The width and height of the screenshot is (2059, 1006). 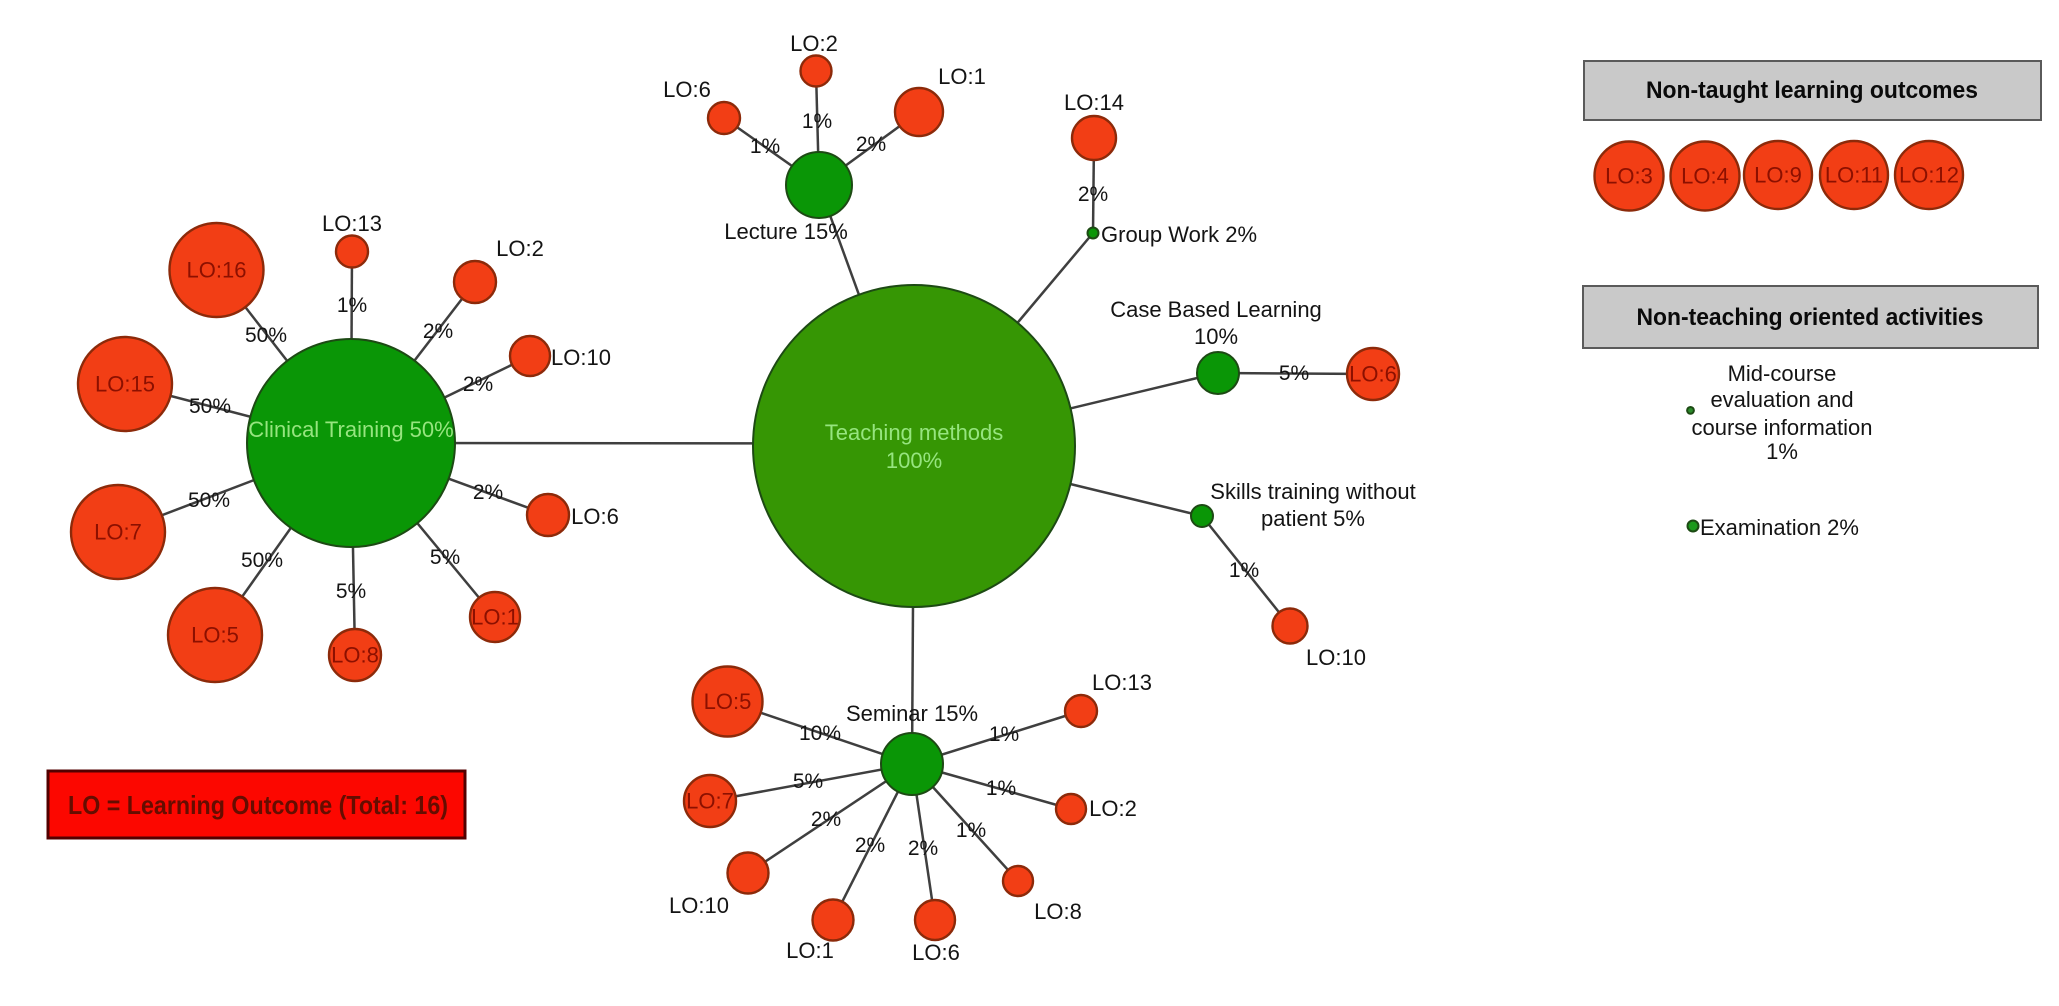 I want to click on svg-text: Case Based Learning, so click(x=1216, y=309).